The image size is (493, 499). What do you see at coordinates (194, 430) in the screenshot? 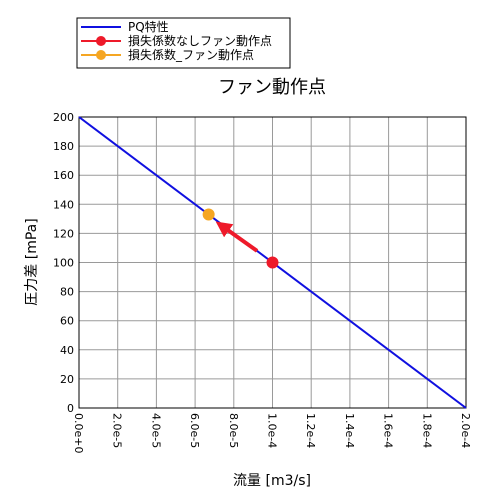
I see `x-tick-label: 6.0e-5` at bounding box center [194, 430].